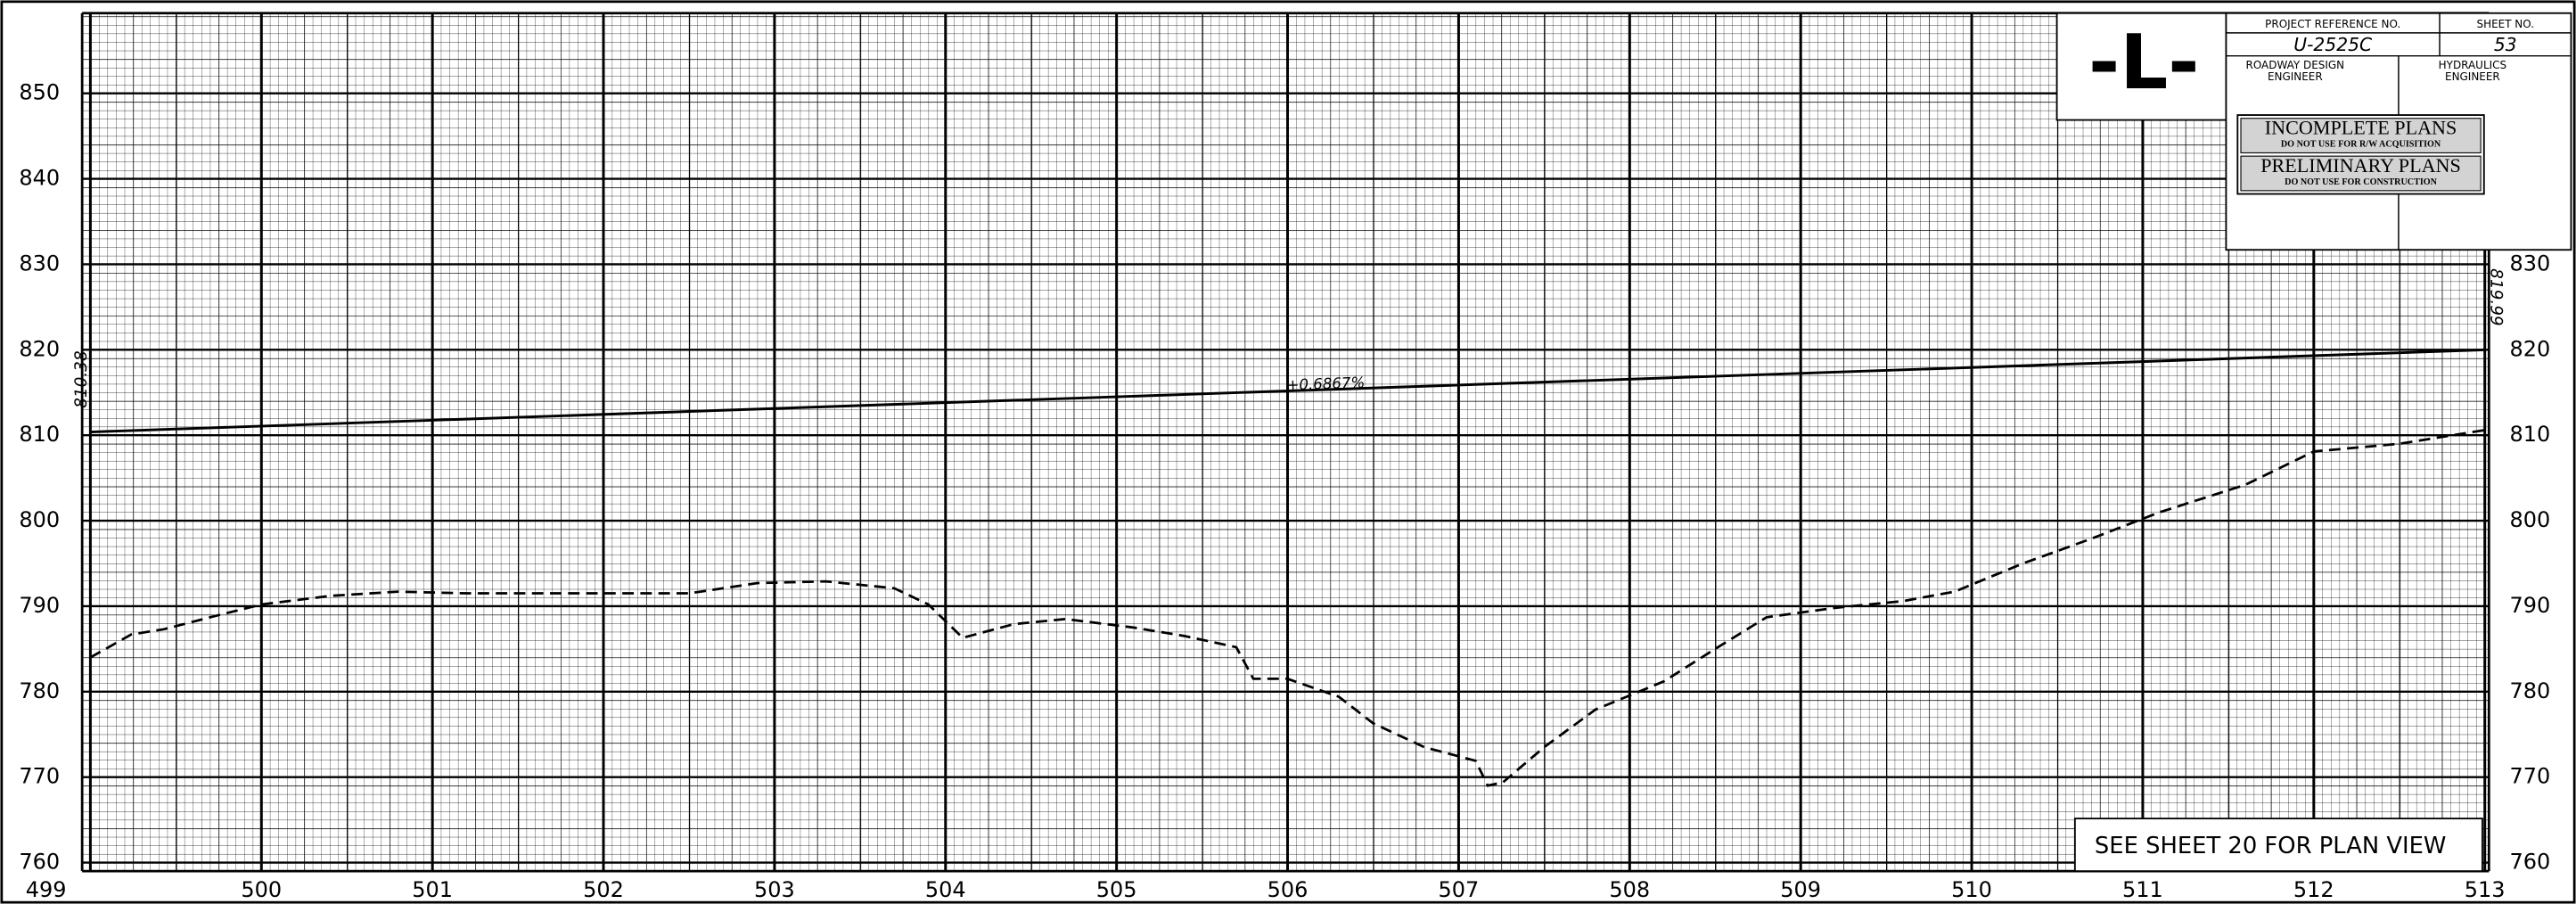  Describe the element at coordinates (1629, 889) in the screenshot. I see `x-tick-label: 508` at that location.